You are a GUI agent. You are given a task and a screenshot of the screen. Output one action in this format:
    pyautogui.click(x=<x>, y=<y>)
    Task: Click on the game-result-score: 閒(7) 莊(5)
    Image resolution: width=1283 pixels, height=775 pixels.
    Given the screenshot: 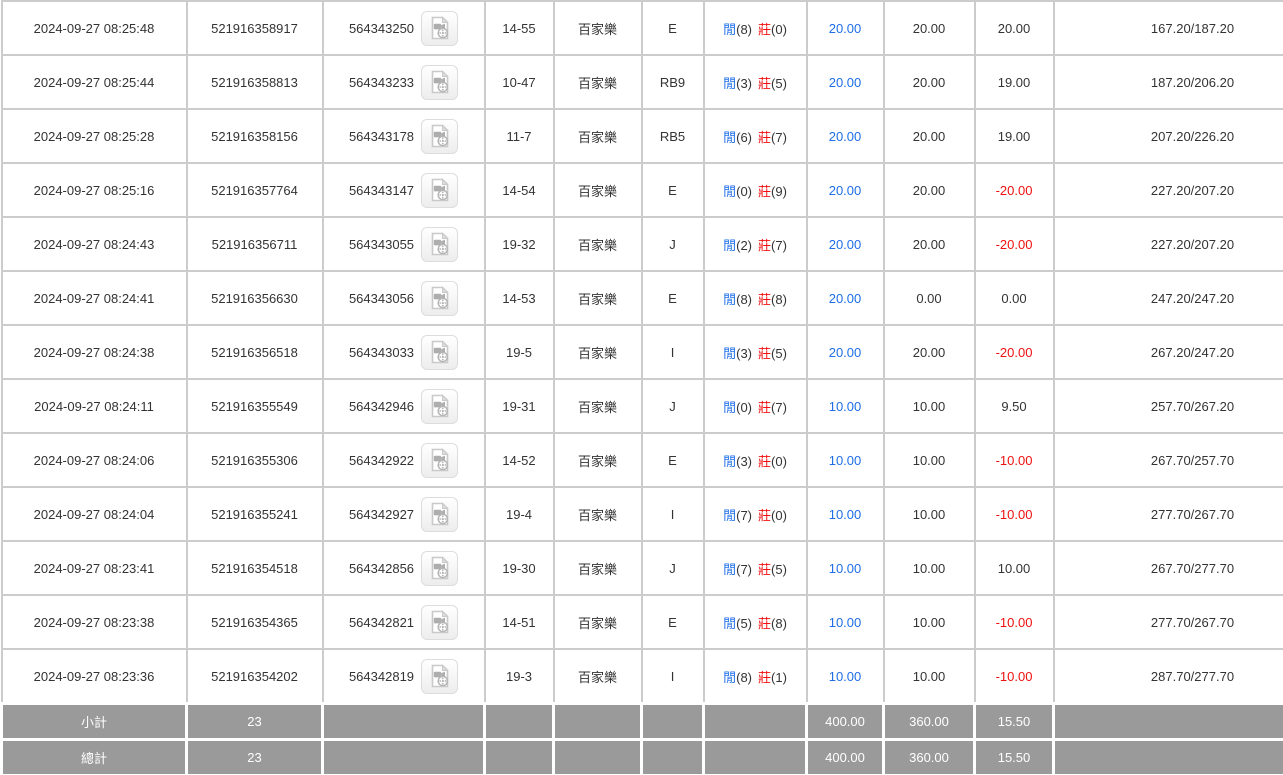 What is the action you would take?
    pyautogui.click(x=755, y=568)
    